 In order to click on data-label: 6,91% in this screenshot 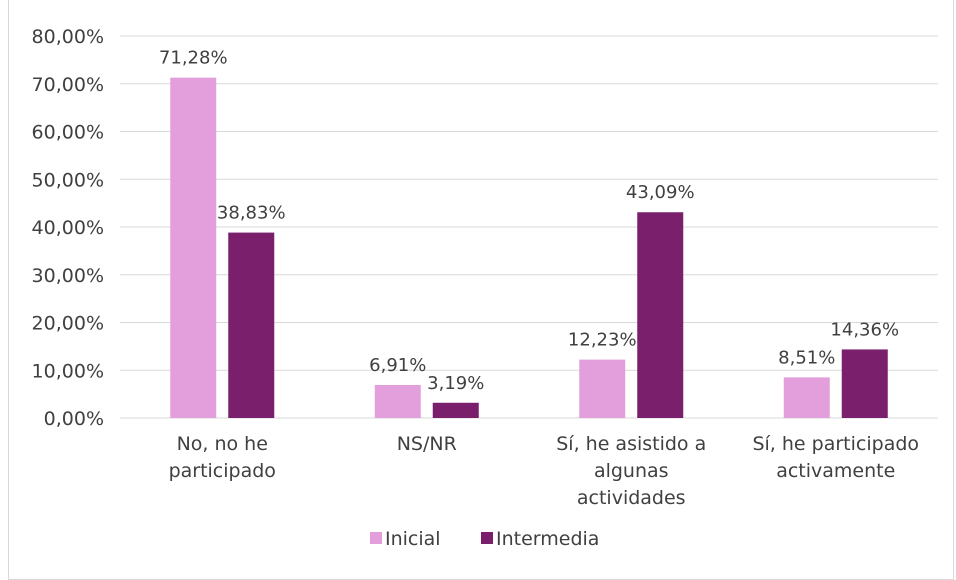, I will do `click(397, 365)`.